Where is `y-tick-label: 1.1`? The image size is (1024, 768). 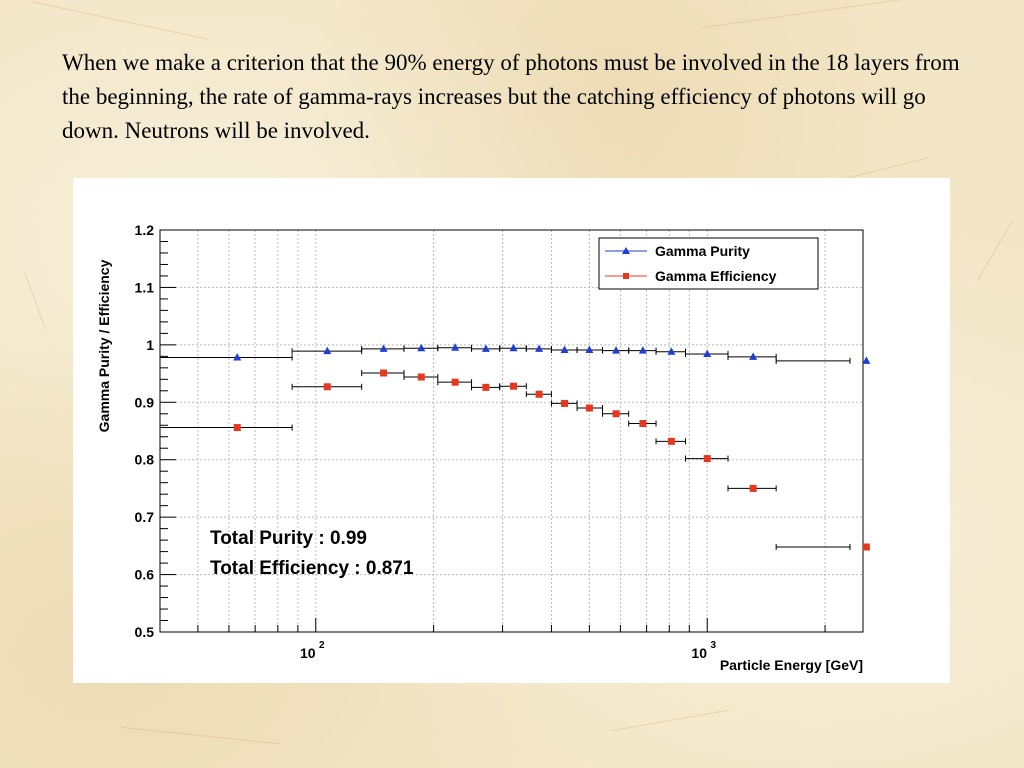
y-tick-label: 1.1 is located at coordinates (145, 287).